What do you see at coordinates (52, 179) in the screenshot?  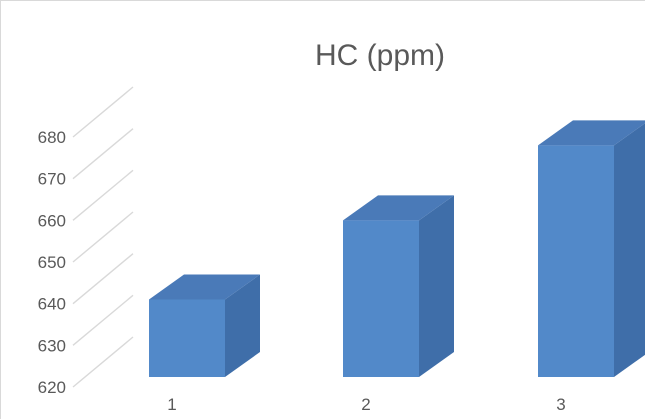 I see `y-axis-tick-label: 670` at bounding box center [52, 179].